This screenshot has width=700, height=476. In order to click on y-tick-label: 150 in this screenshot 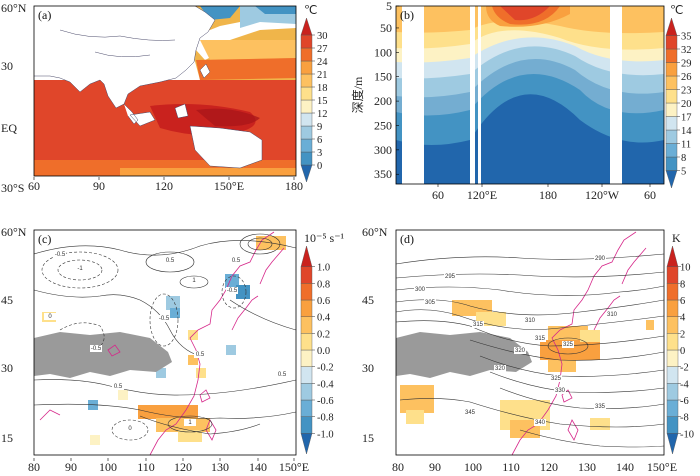, I will do `click(383, 77)`.